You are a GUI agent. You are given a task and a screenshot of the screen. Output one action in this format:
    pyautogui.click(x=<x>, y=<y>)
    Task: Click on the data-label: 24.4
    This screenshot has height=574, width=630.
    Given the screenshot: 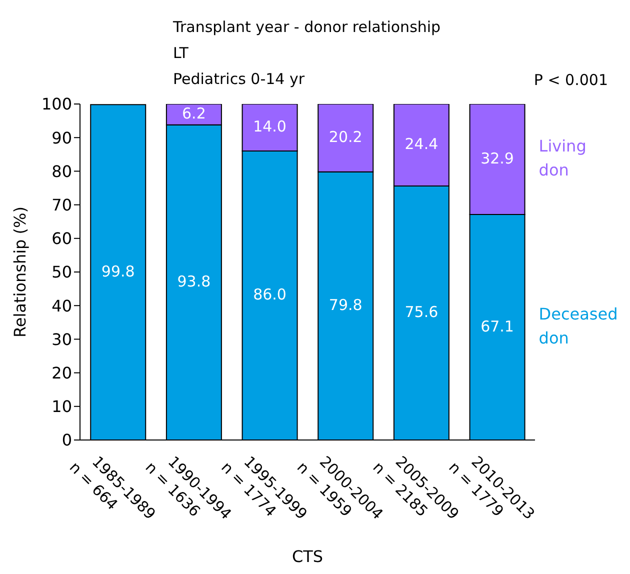 What is the action you would take?
    pyautogui.click(x=421, y=144)
    